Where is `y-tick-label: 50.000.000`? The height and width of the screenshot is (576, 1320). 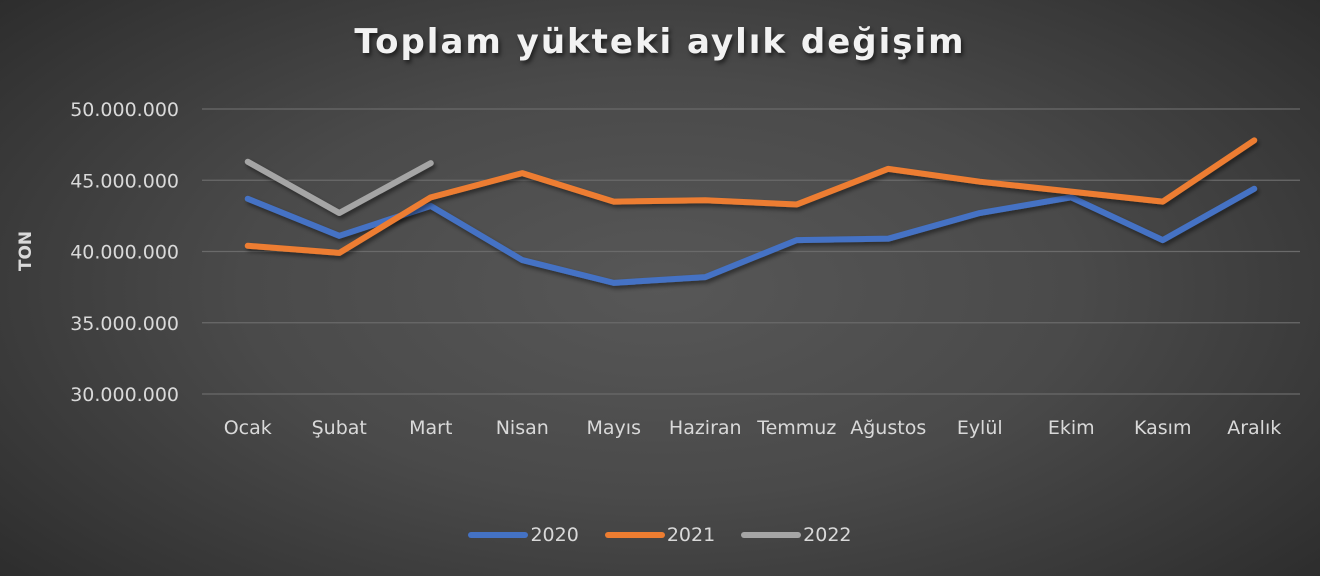 y-tick-label: 50.000.000 is located at coordinates (124, 110).